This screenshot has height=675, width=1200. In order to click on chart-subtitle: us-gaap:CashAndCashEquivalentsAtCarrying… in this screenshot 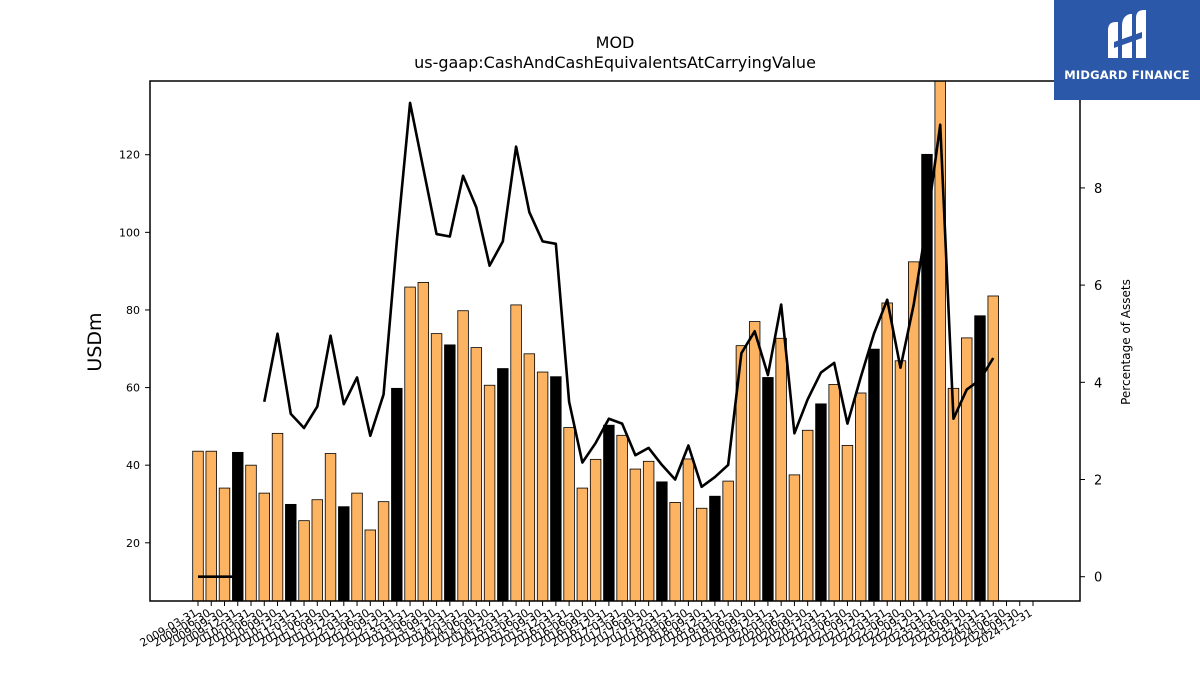, I will do `click(615, 62)`.